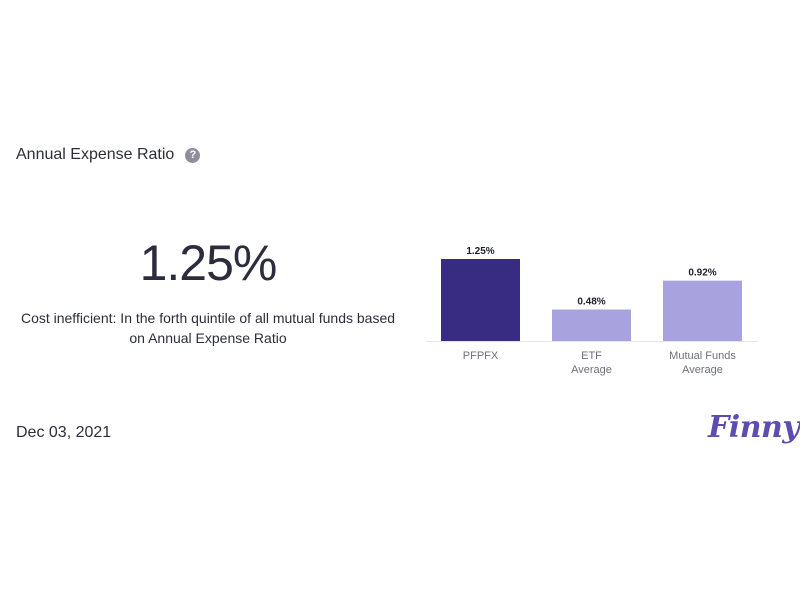 The image size is (800, 600). What do you see at coordinates (480, 251) in the screenshot?
I see `bar-value-label-0: 1.25%` at bounding box center [480, 251].